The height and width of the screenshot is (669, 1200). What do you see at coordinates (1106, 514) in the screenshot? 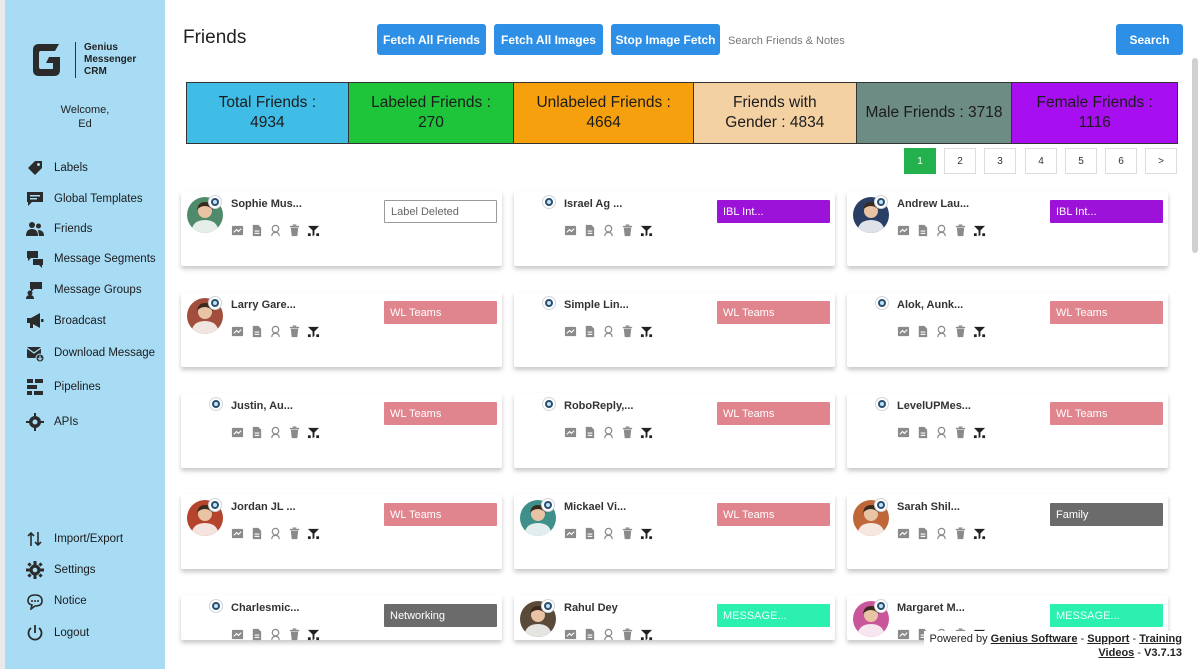
I see `friend-label: Family` at bounding box center [1106, 514].